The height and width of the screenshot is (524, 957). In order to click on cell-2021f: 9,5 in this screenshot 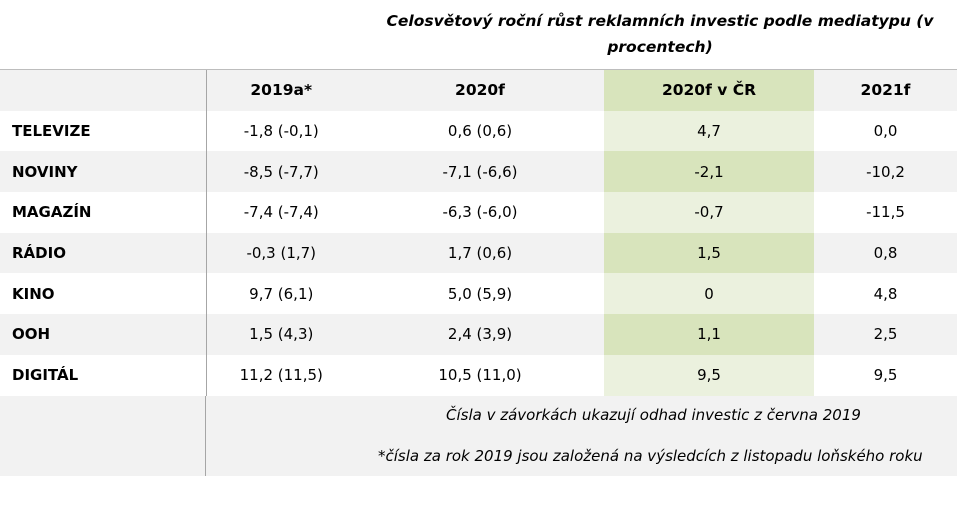, I will do `click(885, 375)`.